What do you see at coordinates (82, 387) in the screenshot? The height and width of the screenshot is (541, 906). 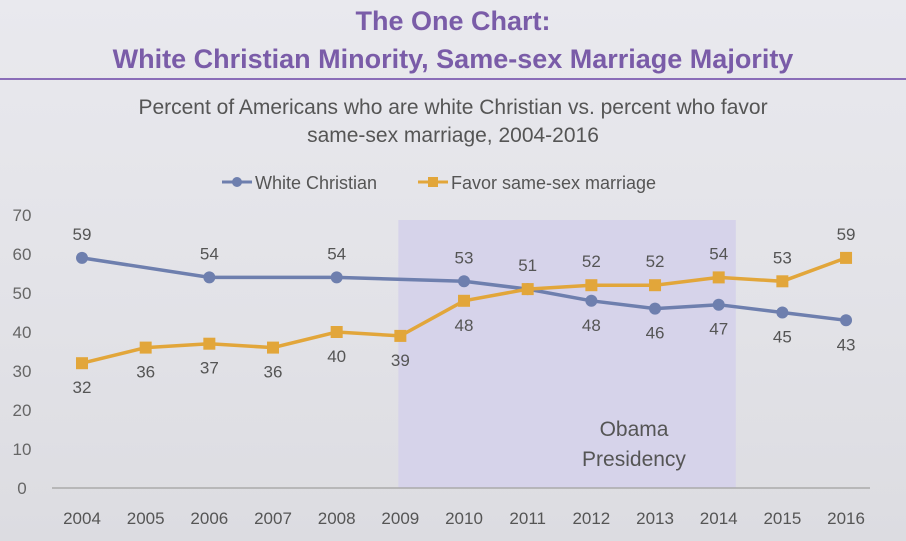 I see `data-label: 32` at bounding box center [82, 387].